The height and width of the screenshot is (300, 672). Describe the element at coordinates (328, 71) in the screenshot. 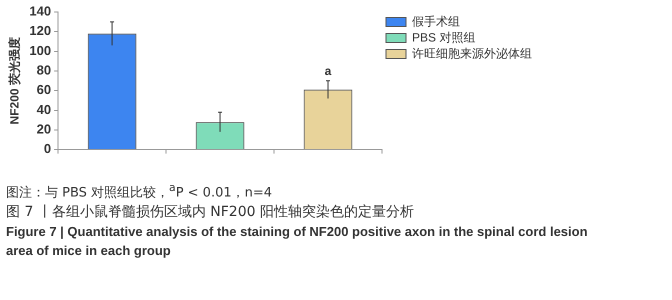

I see `data-label: a` at that location.